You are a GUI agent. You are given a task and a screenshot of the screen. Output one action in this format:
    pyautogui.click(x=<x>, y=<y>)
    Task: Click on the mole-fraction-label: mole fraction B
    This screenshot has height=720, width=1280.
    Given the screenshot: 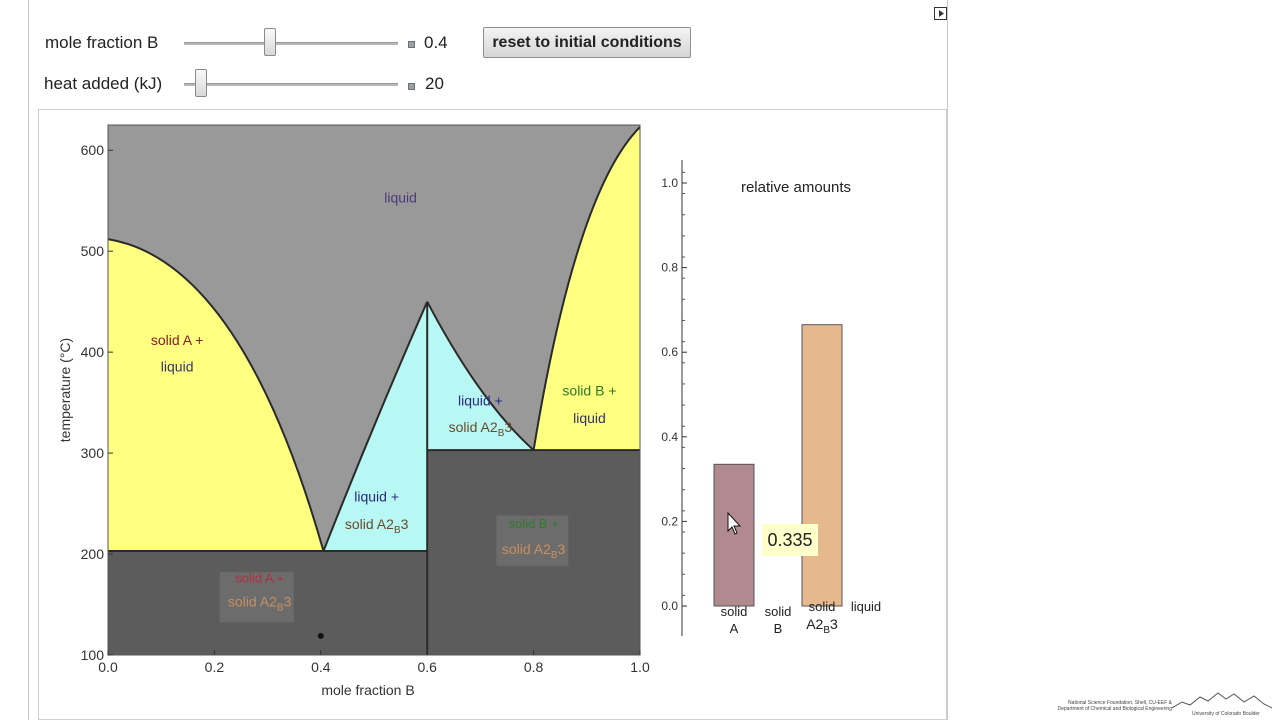 What is the action you would take?
    pyautogui.click(x=102, y=42)
    